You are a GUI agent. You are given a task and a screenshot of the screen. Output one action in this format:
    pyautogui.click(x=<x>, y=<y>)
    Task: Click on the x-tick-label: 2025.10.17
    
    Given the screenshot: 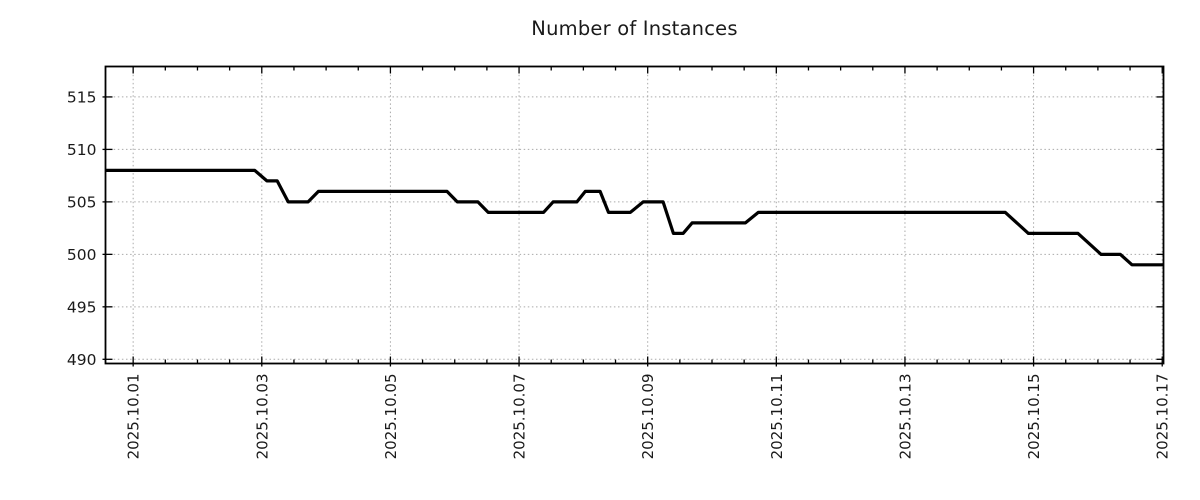 What is the action you would take?
    pyautogui.click(x=1163, y=417)
    